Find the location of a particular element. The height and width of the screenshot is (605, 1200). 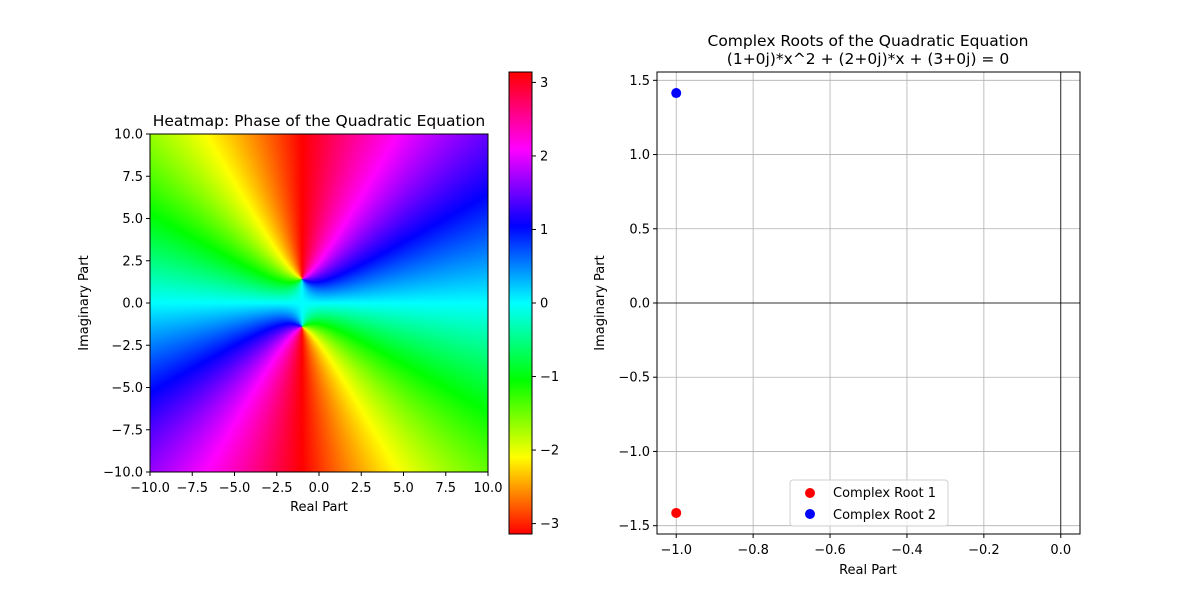

scatter-x-tick-label: 0.0 is located at coordinates (1060, 550).